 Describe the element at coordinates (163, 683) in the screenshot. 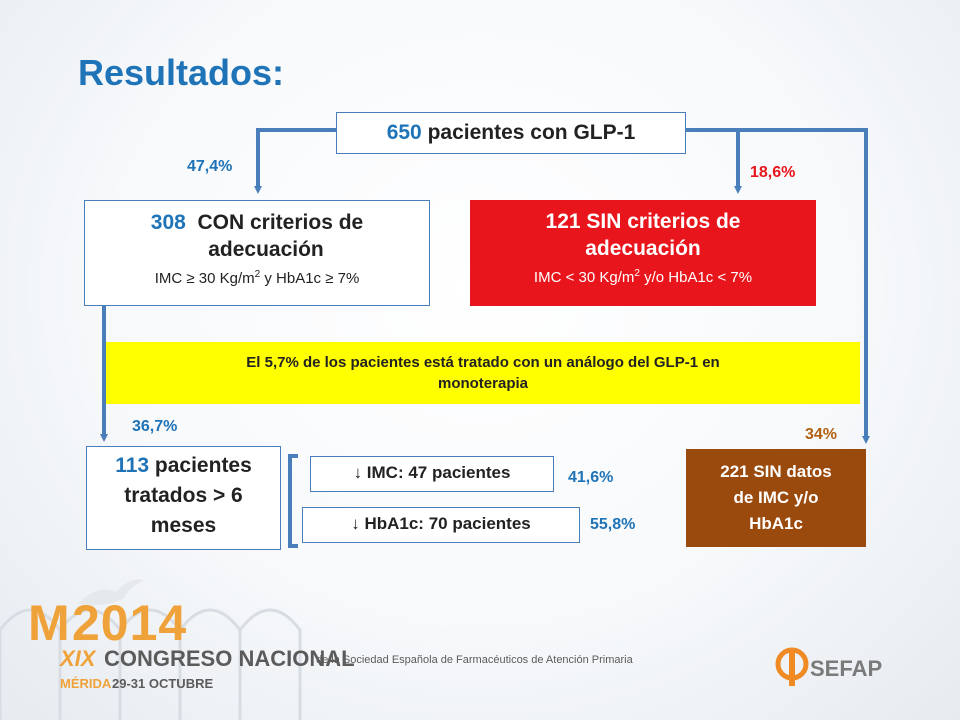

I see `footer-dates: 29-31 OCTUBRE` at that location.